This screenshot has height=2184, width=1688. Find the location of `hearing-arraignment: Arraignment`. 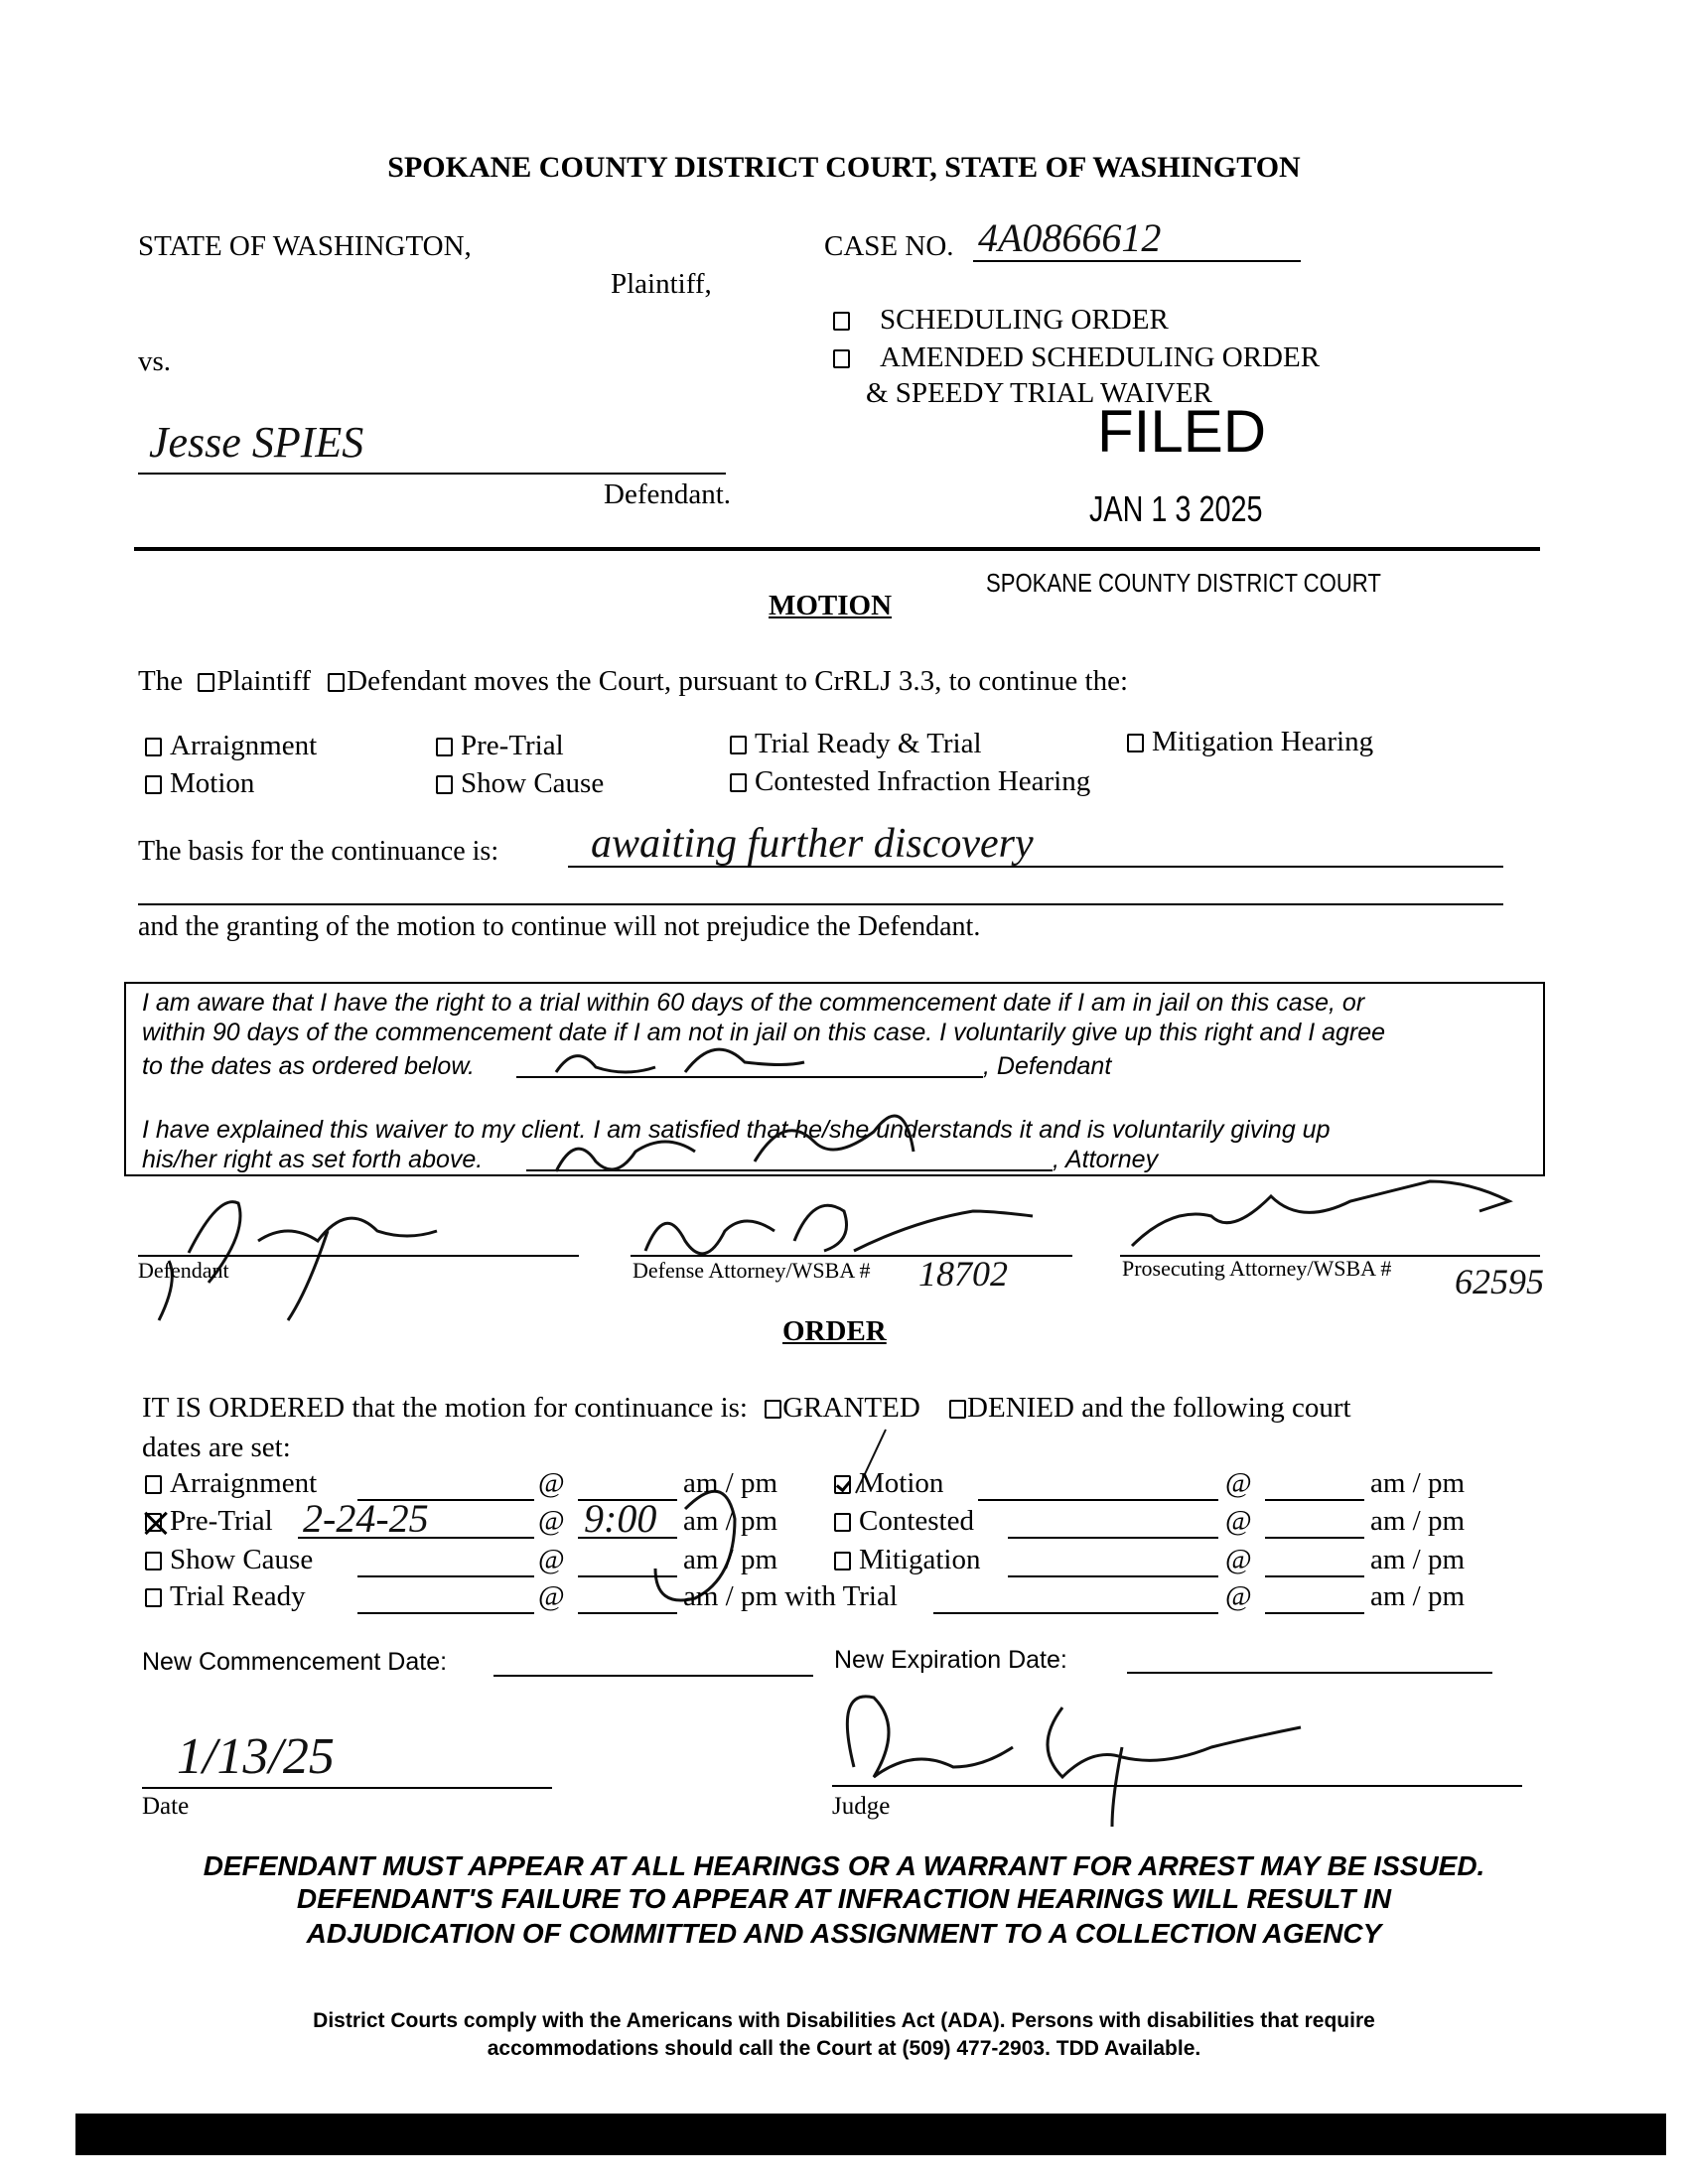

hearing-arraignment: Arraignment is located at coordinates (231, 746).